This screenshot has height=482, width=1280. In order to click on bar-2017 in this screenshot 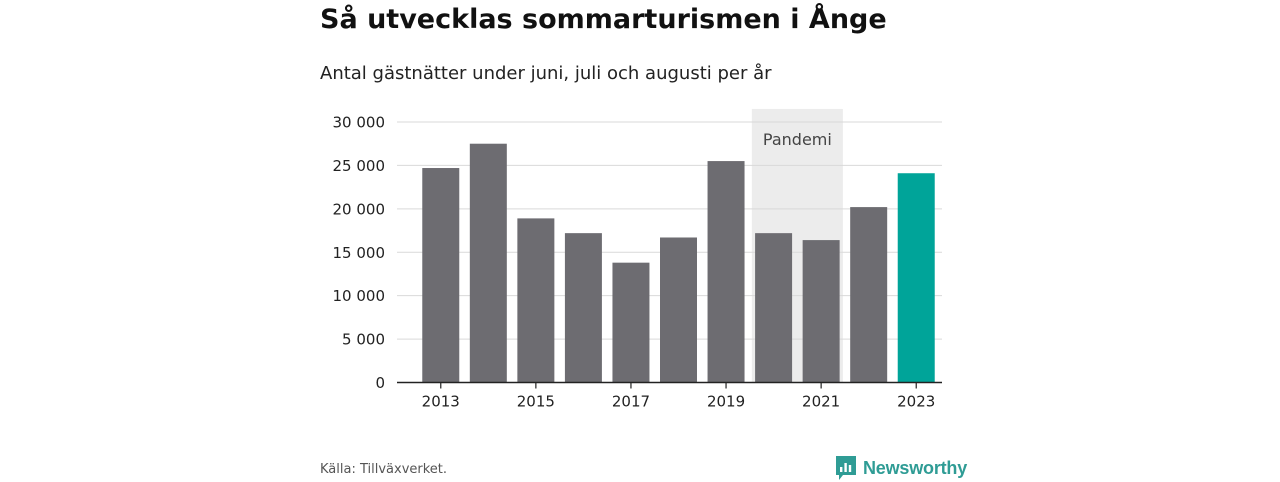, I will do `click(631, 322)`.